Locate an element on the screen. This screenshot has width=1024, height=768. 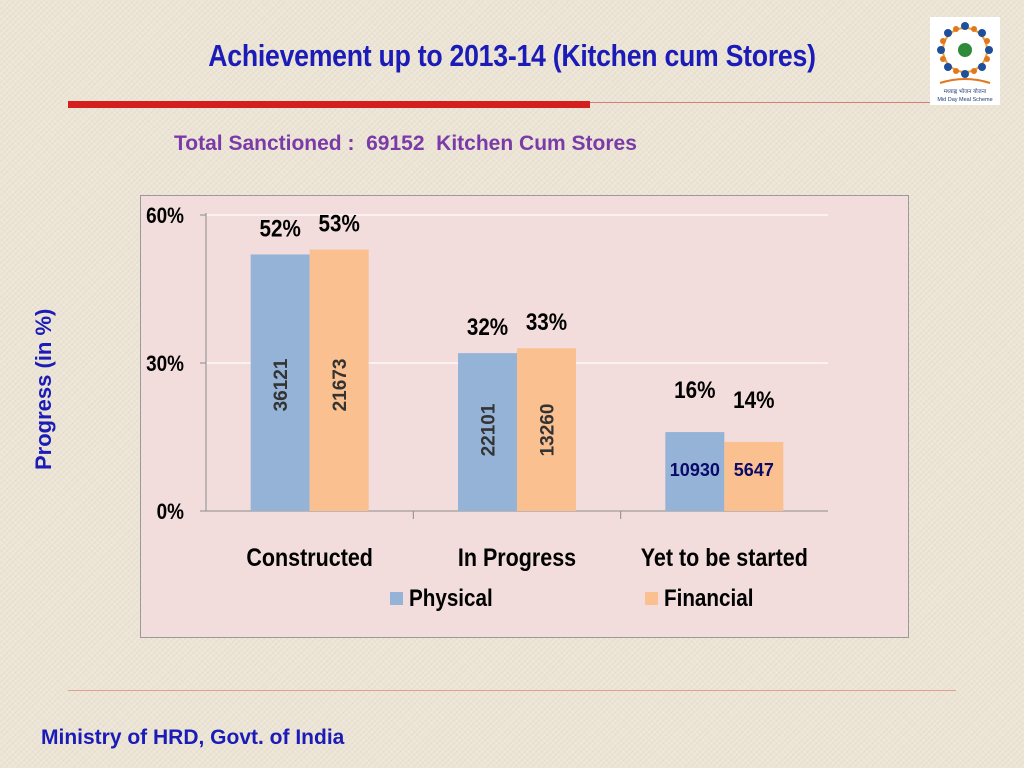
data-label: 33% is located at coordinates (546, 322).